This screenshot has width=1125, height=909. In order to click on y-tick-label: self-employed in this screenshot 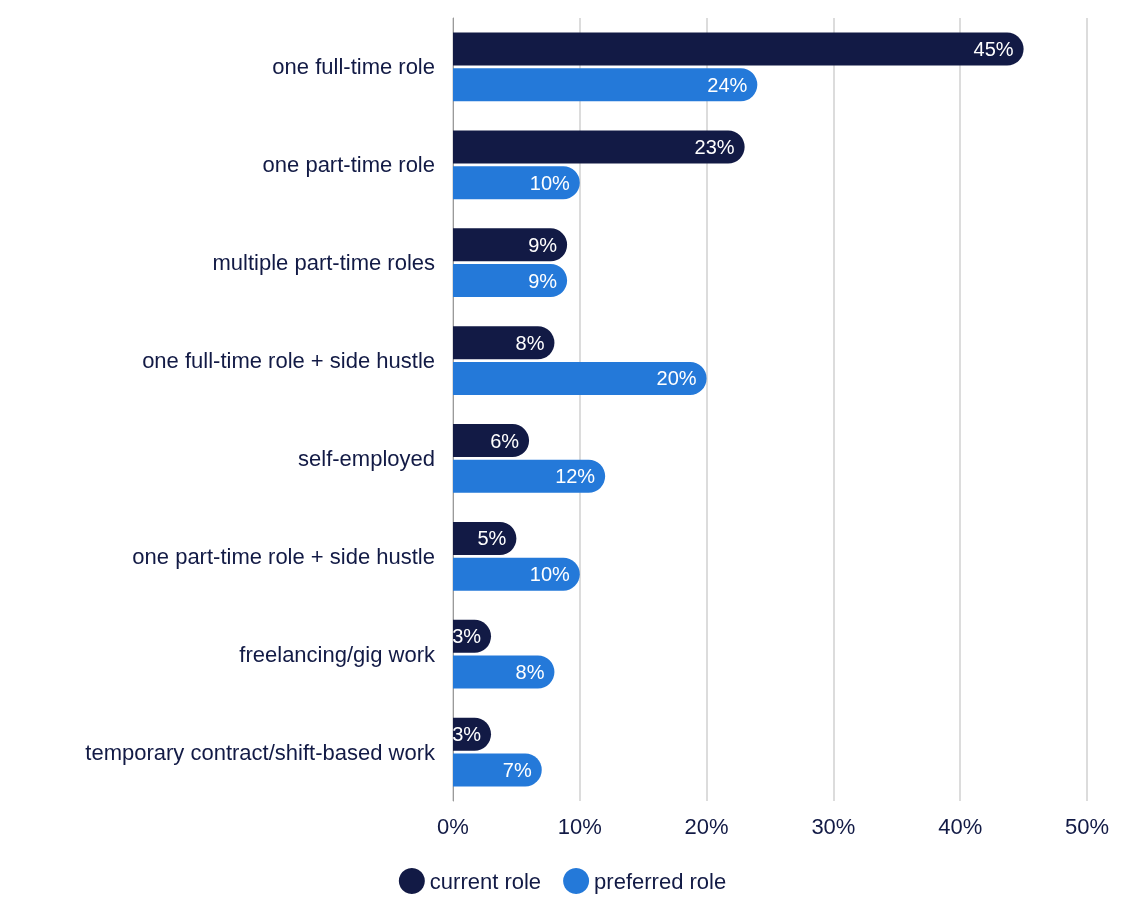, I will do `click(366, 458)`.